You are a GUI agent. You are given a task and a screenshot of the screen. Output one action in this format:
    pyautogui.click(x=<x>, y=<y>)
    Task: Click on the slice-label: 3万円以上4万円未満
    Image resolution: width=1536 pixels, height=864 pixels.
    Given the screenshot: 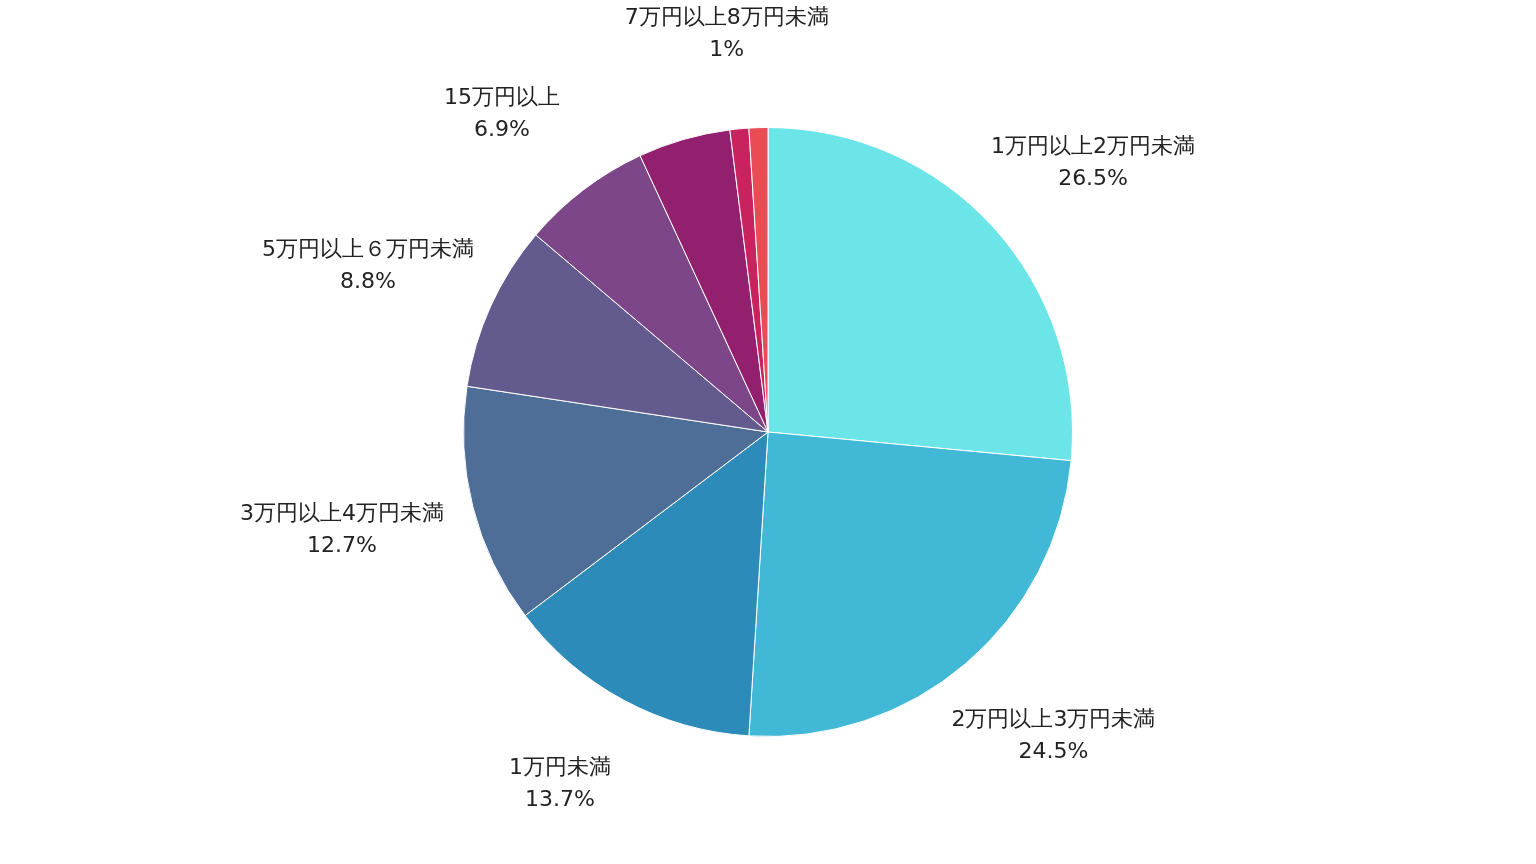 What is the action you would take?
    pyautogui.click(x=341, y=512)
    